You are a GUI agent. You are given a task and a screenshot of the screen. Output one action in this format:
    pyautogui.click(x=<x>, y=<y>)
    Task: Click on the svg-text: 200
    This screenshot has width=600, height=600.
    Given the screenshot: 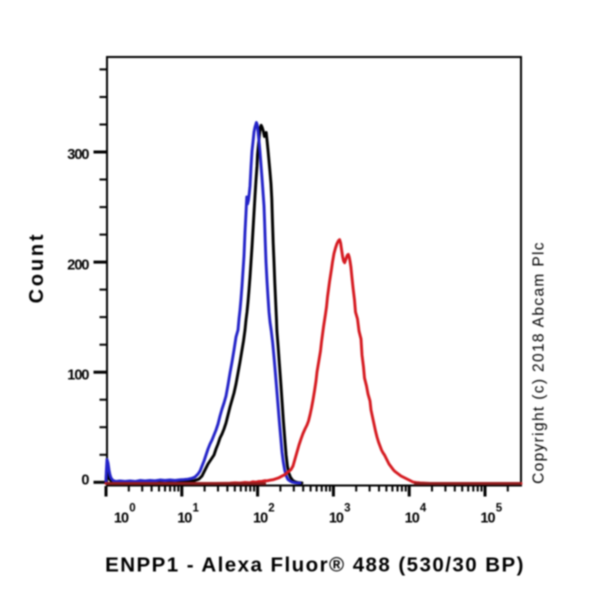 What is the action you would take?
    pyautogui.click(x=78, y=265)
    